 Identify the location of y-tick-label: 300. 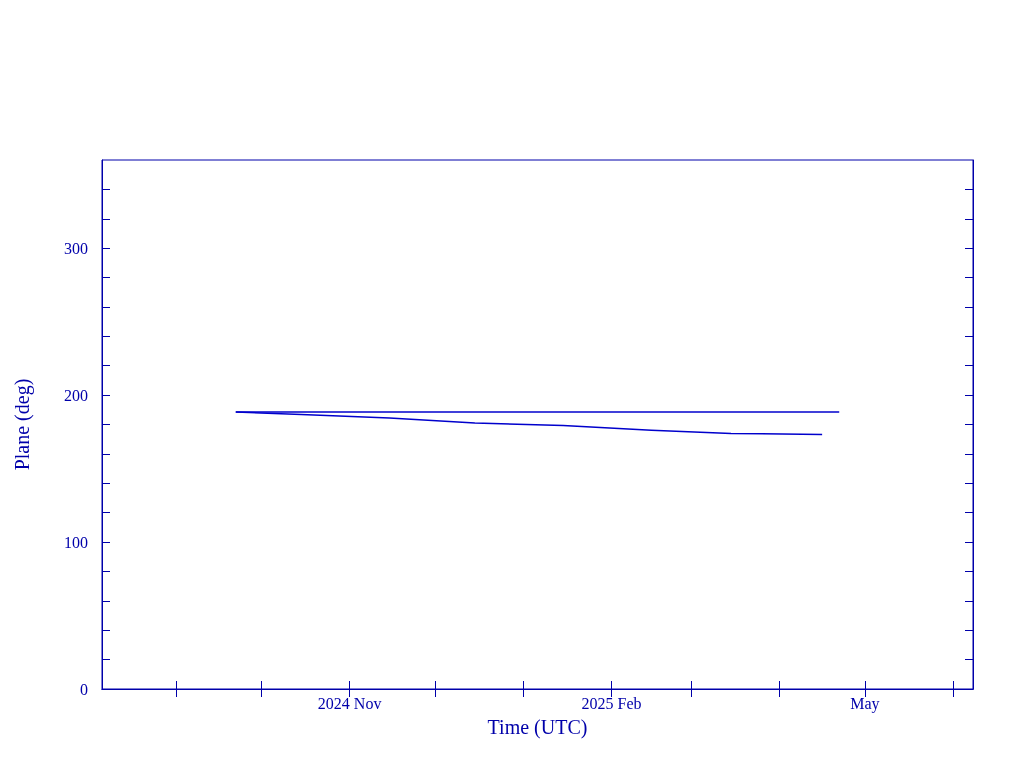
(76, 248).